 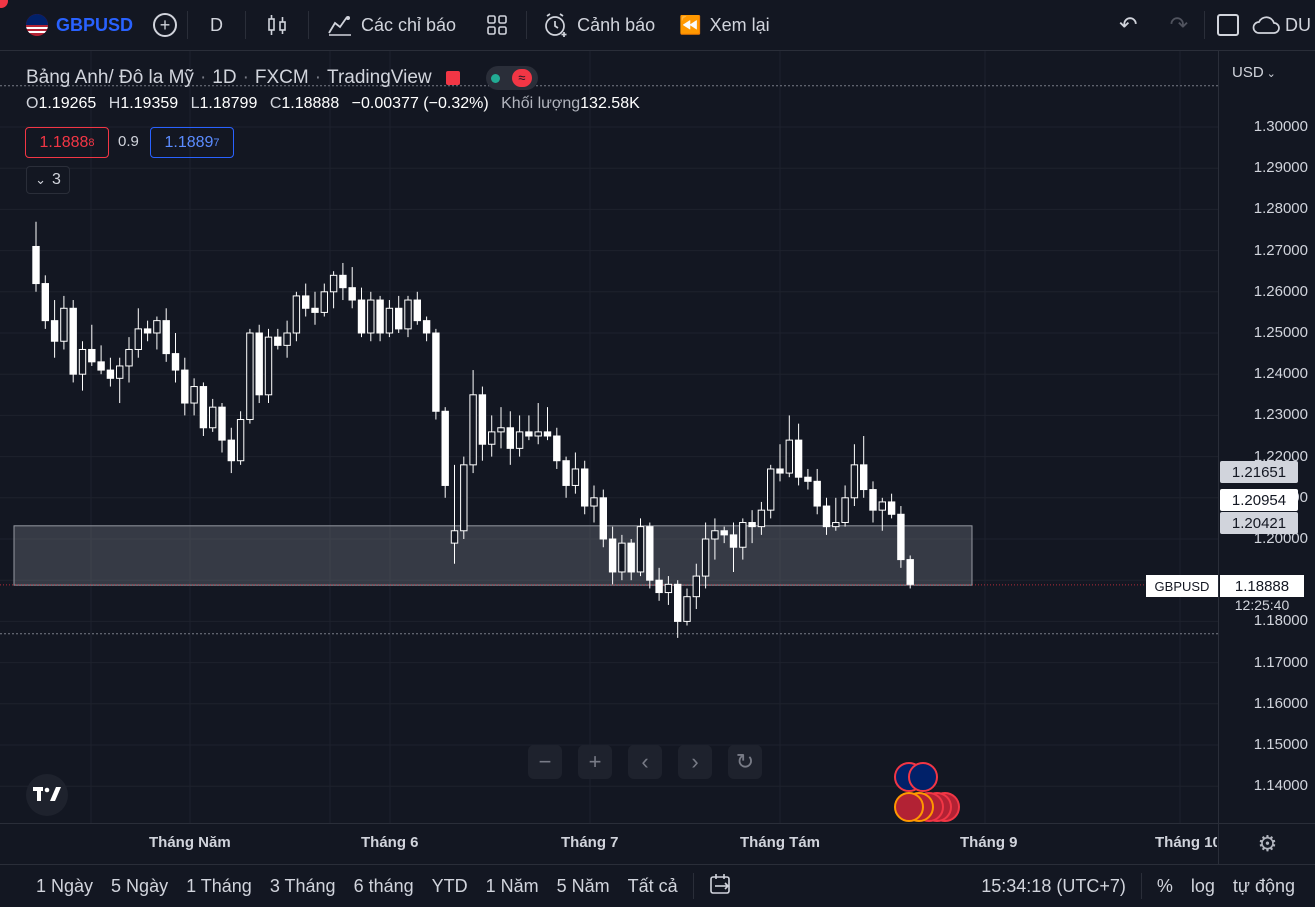 What do you see at coordinates (724, 25) in the screenshot?
I see `replay-button: ⏪ Xem lại` at bounding box center [724, 25].